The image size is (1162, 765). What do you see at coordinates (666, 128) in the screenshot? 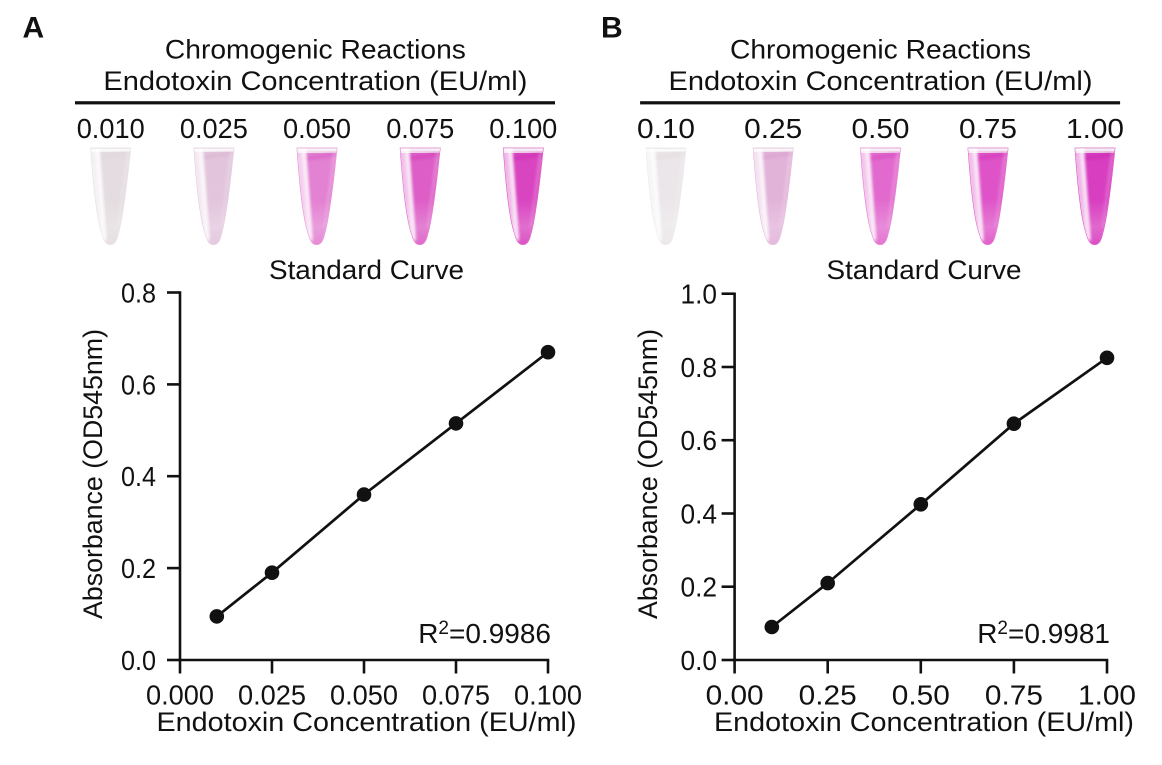
I see `svg-text: 0.10` at bounding box center [666, 128].